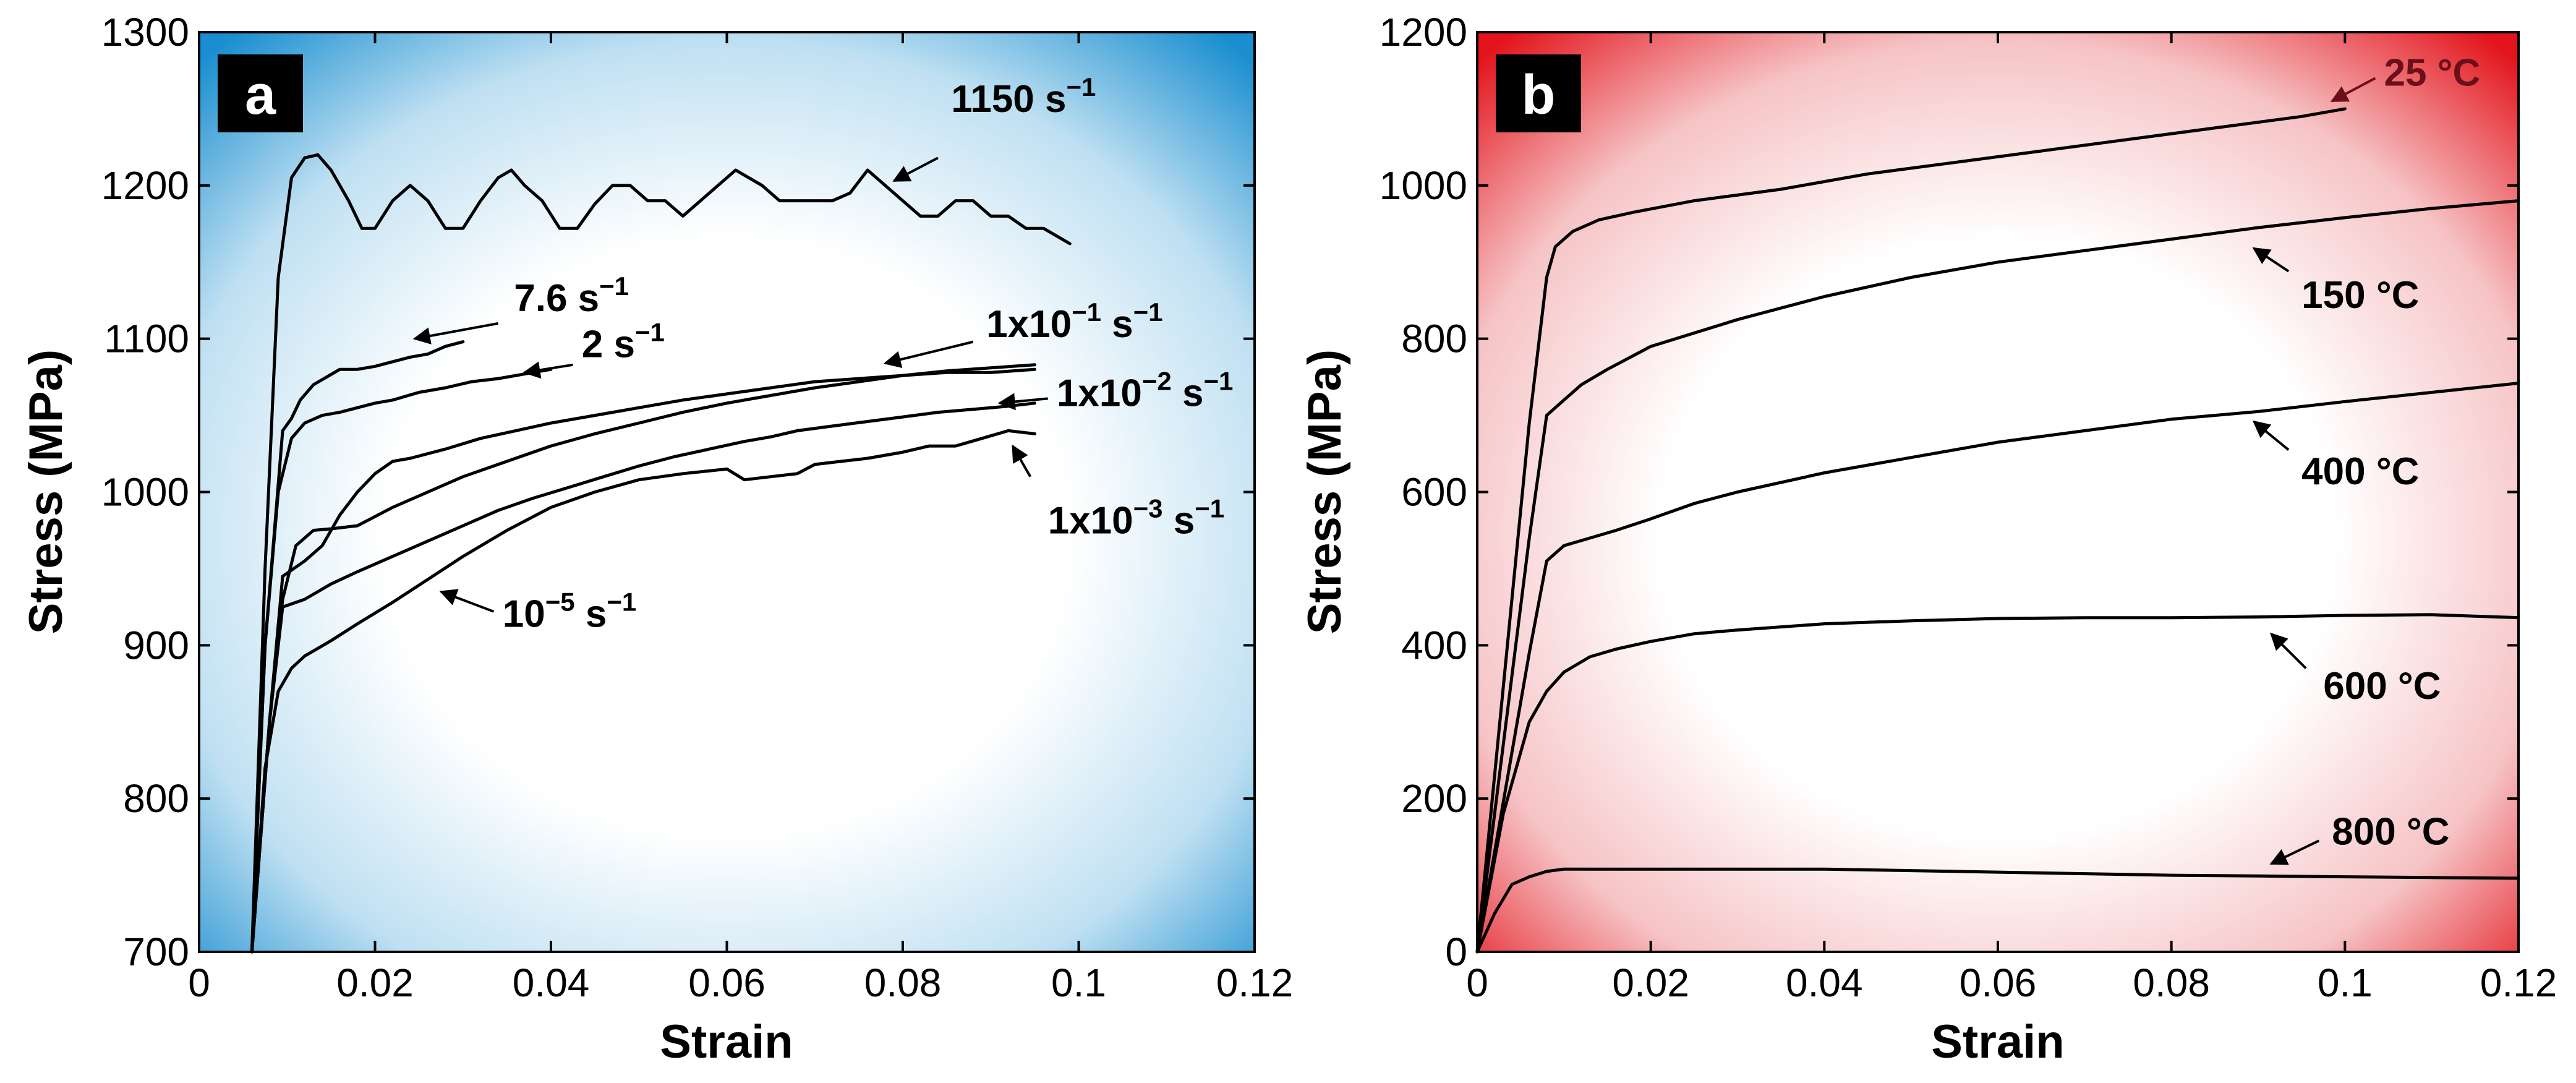 This screenshot has width=2576, height=1083. I want to click on series-annotation-label: 600 °C, so click(2382, 686).